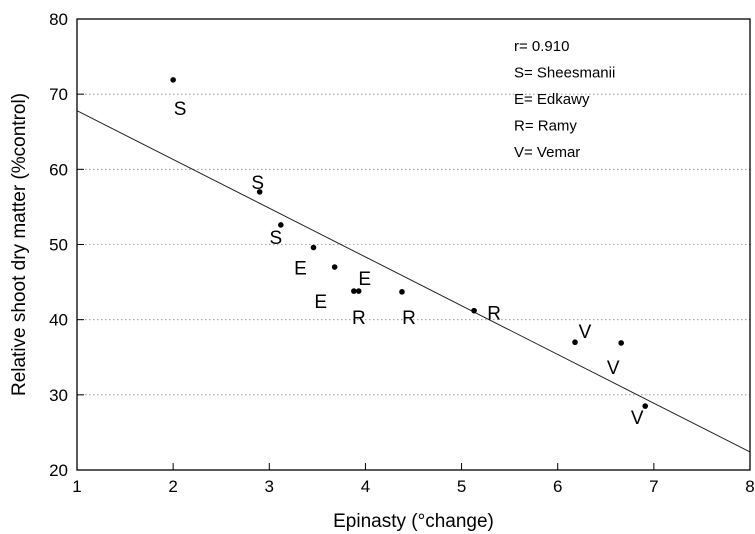 Image resolution: width=755 pixels, height=534 pixels. I want to click on x-axis: 1 2 3 4 5 6 7 8, so click(413, 479).